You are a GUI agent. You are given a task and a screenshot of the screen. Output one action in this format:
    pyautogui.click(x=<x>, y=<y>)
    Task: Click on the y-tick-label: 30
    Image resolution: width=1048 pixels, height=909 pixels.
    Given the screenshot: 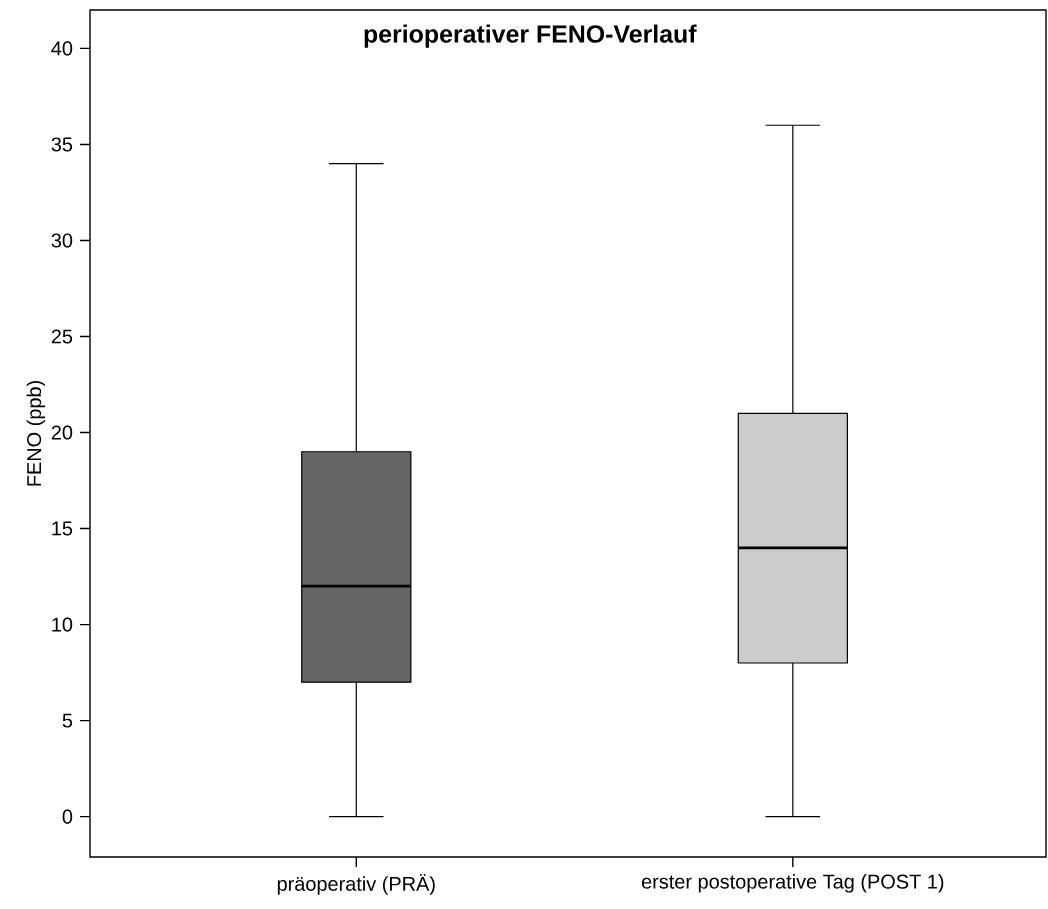 What is the action you would take?
    pyautogui.click(x=62, y=240)
    